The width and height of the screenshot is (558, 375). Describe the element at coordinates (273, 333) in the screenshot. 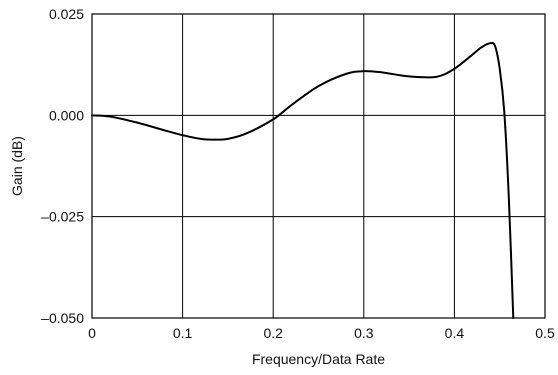

I see `x-tick-label: 0.2` at that location.